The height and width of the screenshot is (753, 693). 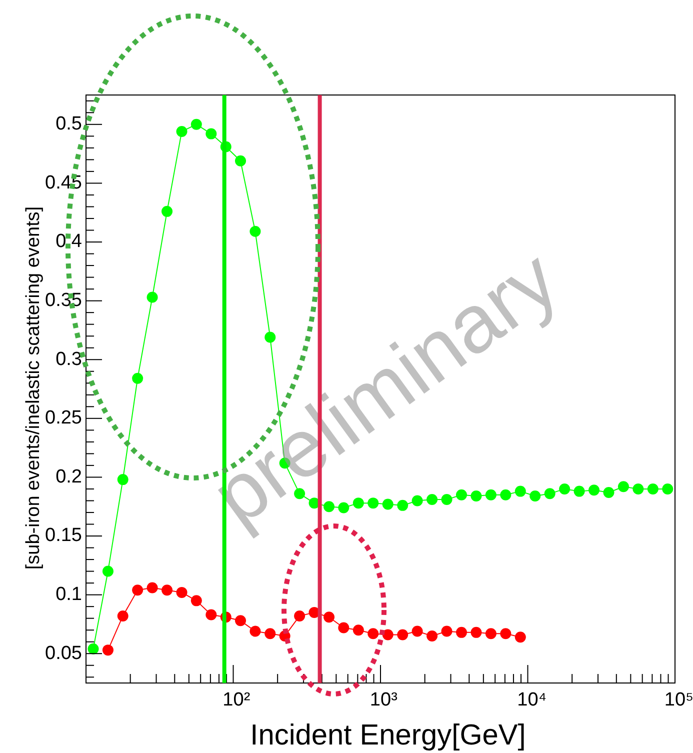 I want to click on y-tick-label: 0.15, so click(x=63, y=535).